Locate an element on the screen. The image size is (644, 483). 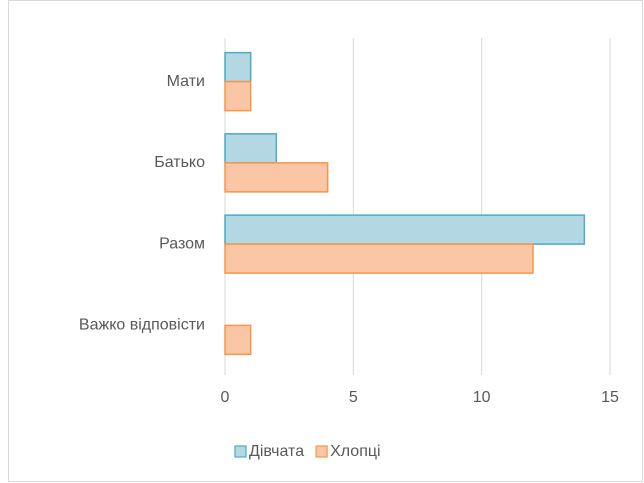
x-tick-label: 5 is located at coordinates (353, 397).